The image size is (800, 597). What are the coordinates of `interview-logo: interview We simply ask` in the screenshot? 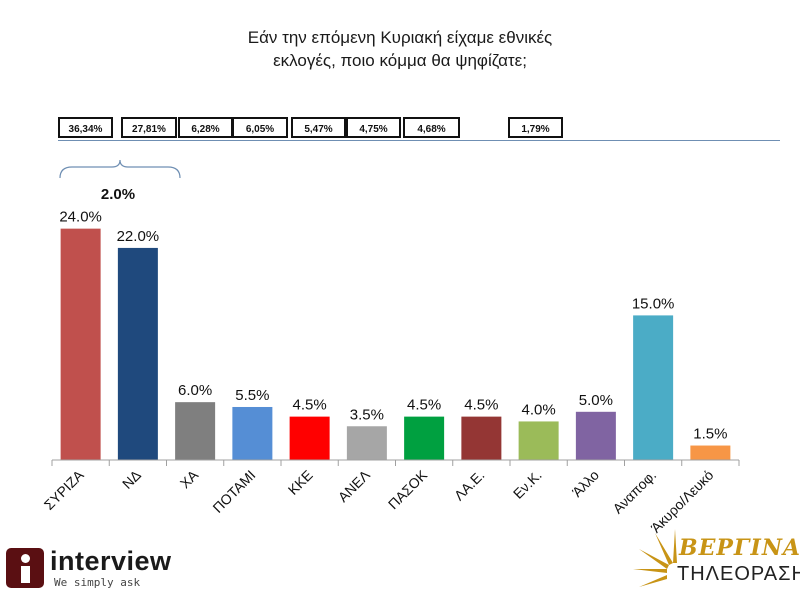 It's located at (91, 569).